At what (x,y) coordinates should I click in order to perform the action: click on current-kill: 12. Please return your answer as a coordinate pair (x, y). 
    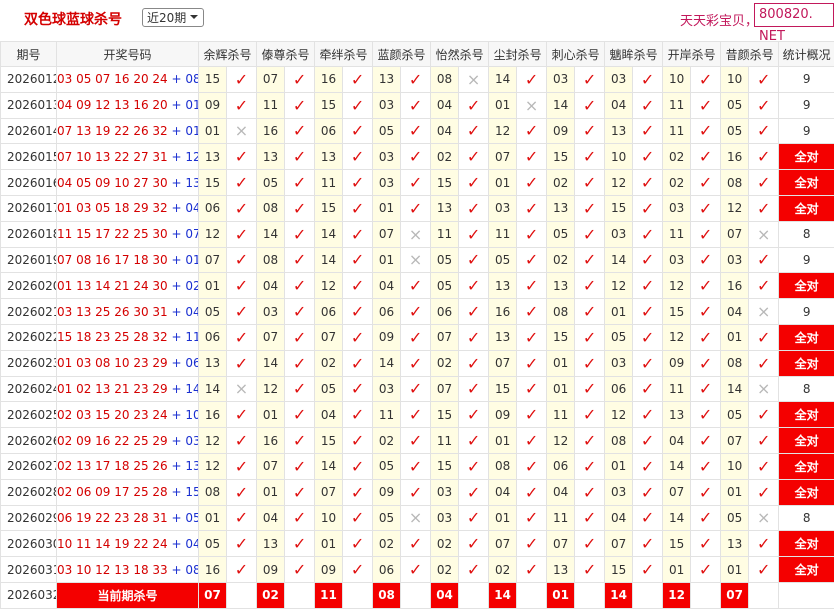
    Looking at the image, I should click on (677, 595).